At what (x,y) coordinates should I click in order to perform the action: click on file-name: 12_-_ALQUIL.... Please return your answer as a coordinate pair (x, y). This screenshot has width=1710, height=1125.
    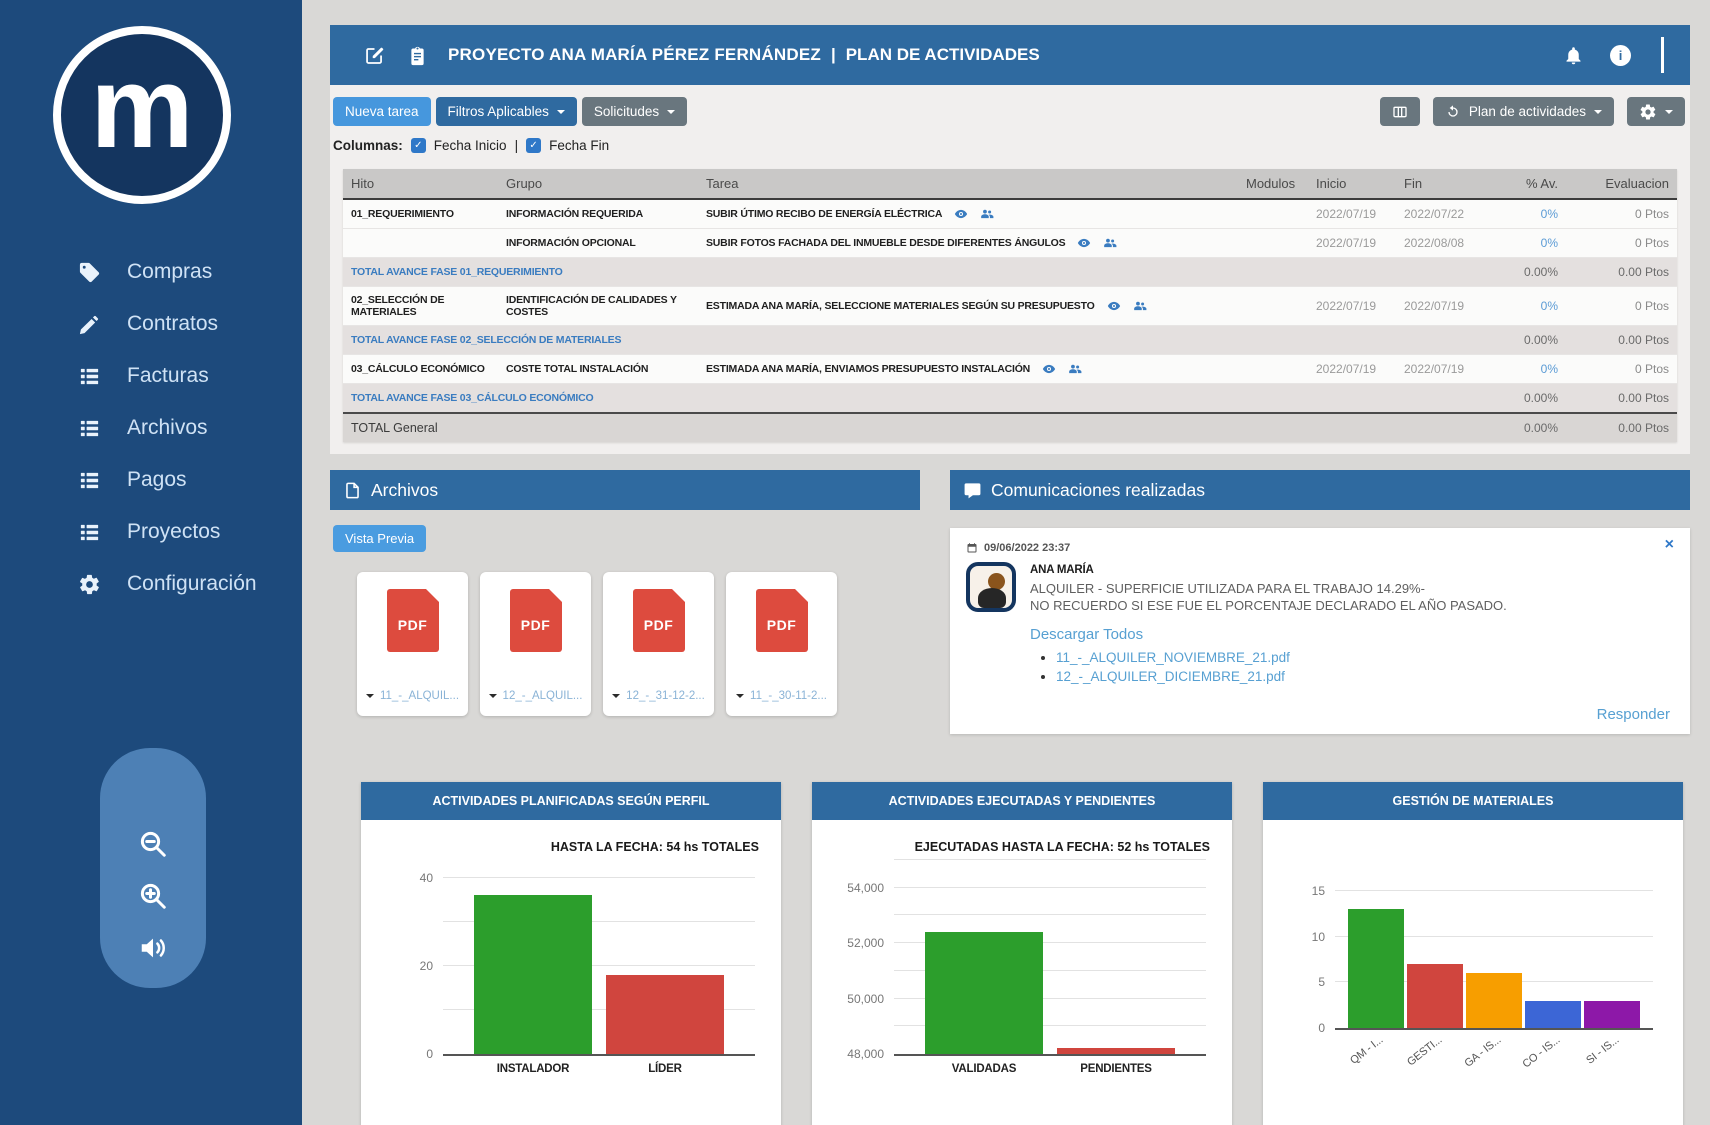
    Looking at the image, I should click on (542, 696).